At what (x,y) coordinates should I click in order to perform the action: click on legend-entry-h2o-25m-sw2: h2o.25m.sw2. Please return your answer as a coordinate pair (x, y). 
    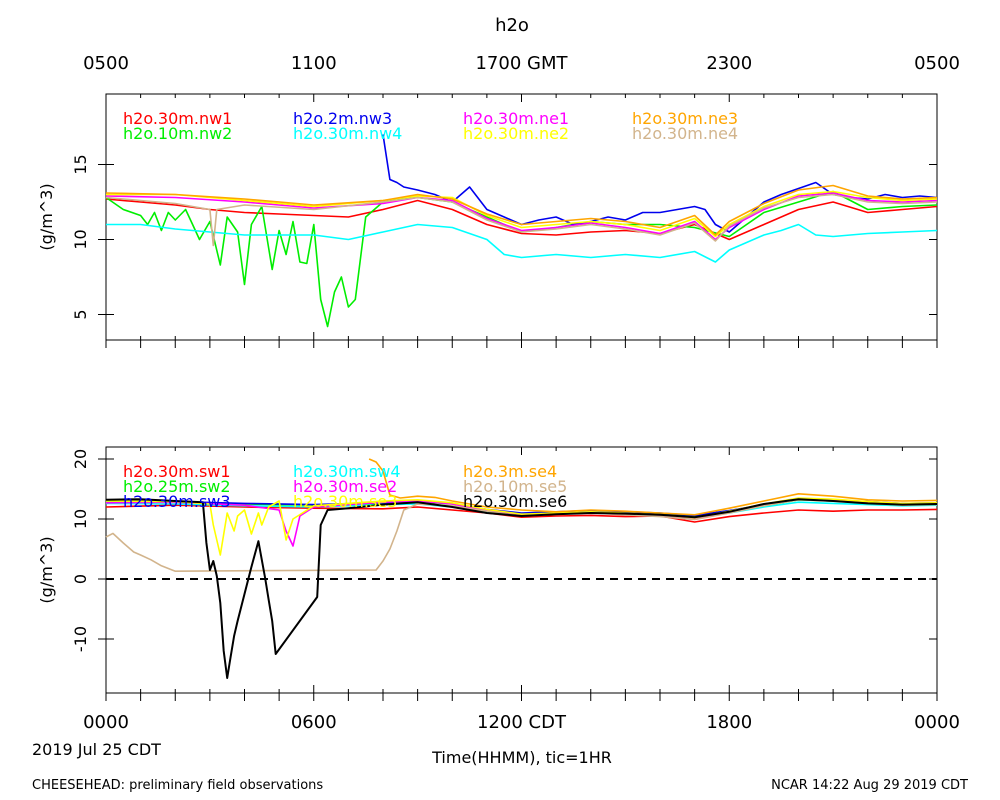
    Looking at the image, I should click on (177, 486).